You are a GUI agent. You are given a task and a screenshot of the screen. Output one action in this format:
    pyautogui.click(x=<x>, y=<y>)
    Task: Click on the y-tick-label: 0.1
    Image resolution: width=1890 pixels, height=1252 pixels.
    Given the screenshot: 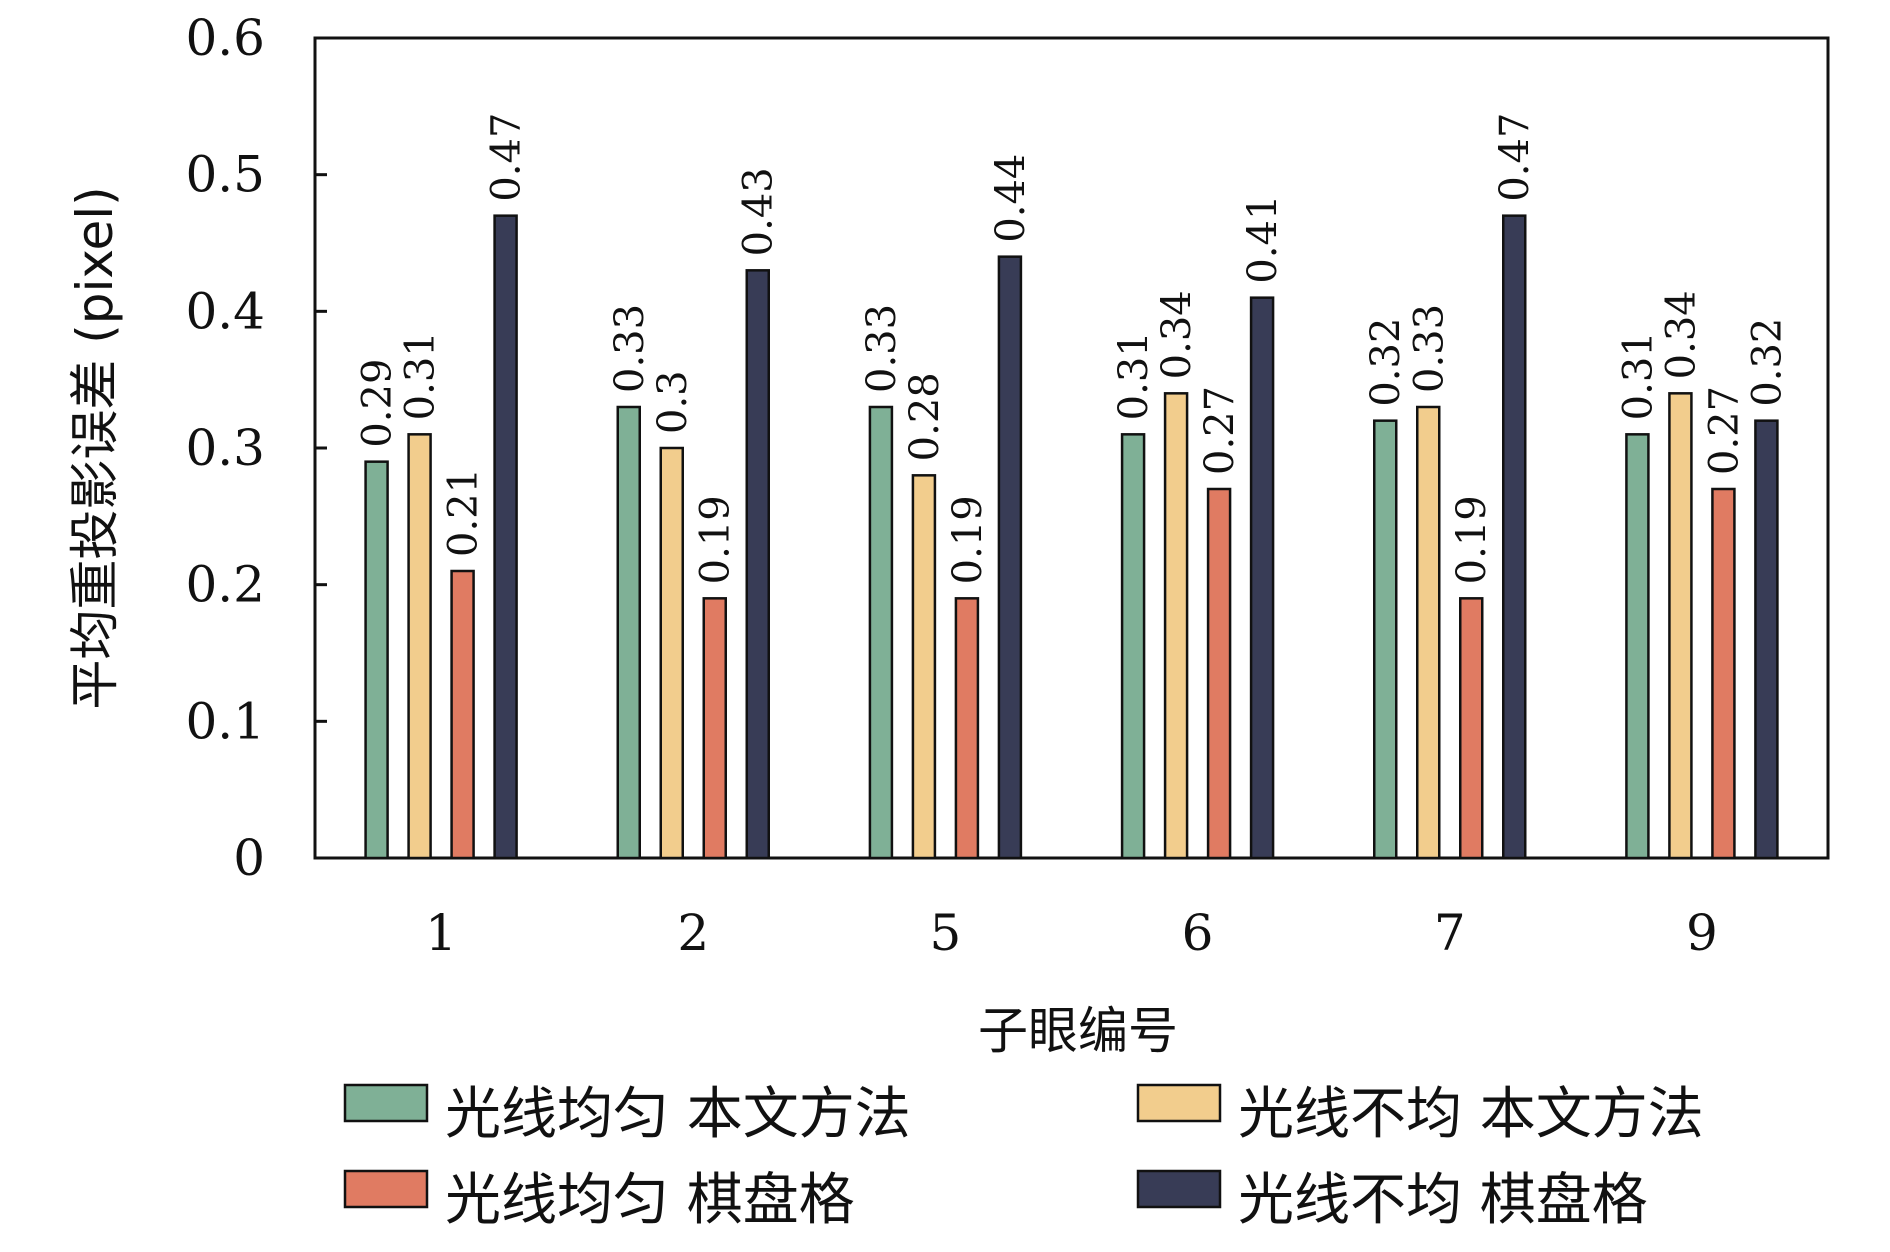 What is the action you would take?
    pyautogui.click(x=225, y=721)
    